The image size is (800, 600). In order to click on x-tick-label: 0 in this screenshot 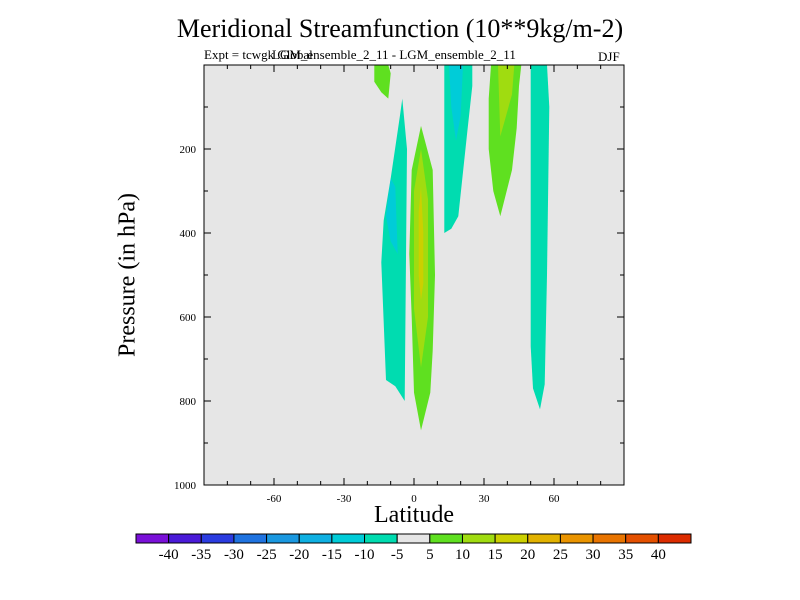, I will do `click(414, 499)`.